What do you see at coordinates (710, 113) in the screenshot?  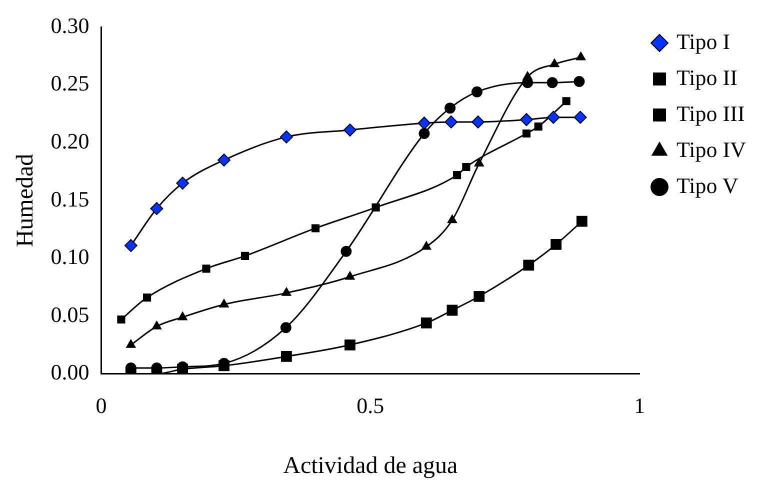 I see `legend-label: Tipo III` at bounding box center [710, 113].